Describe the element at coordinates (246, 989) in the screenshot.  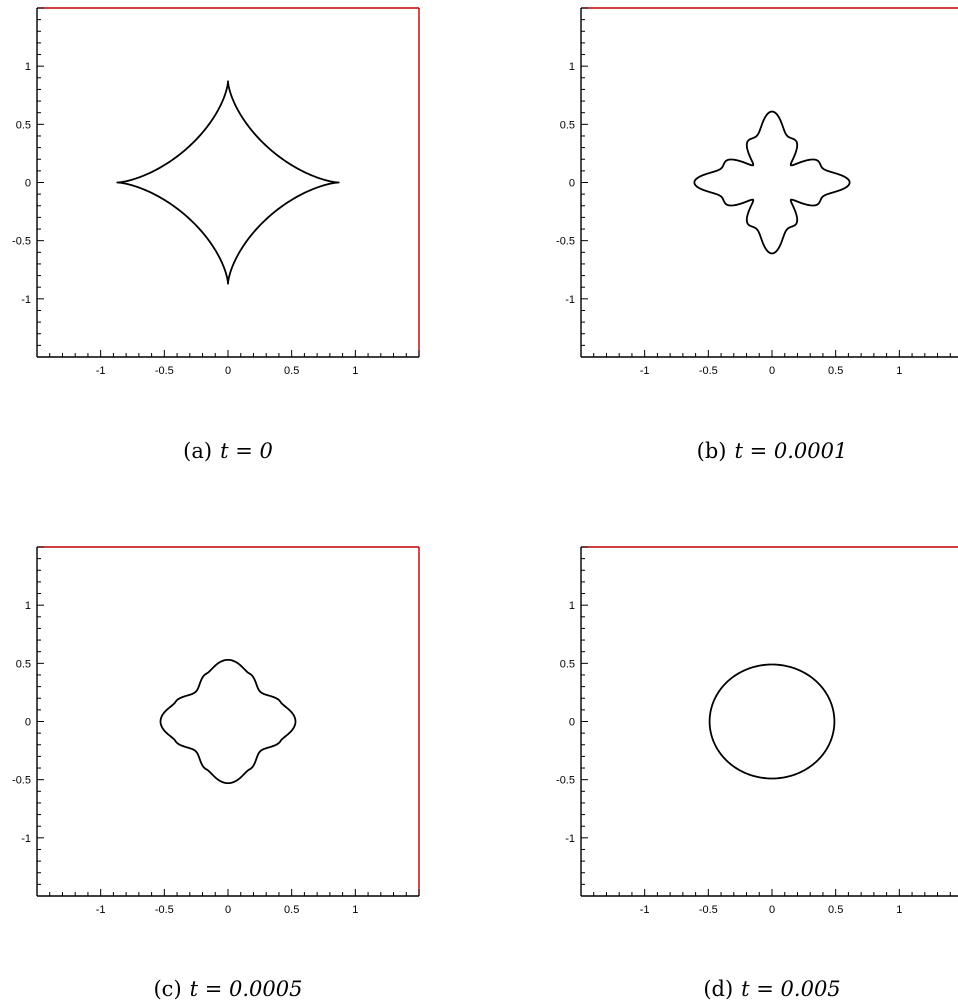
I see `caption-math: t = 0.0005` at that location.